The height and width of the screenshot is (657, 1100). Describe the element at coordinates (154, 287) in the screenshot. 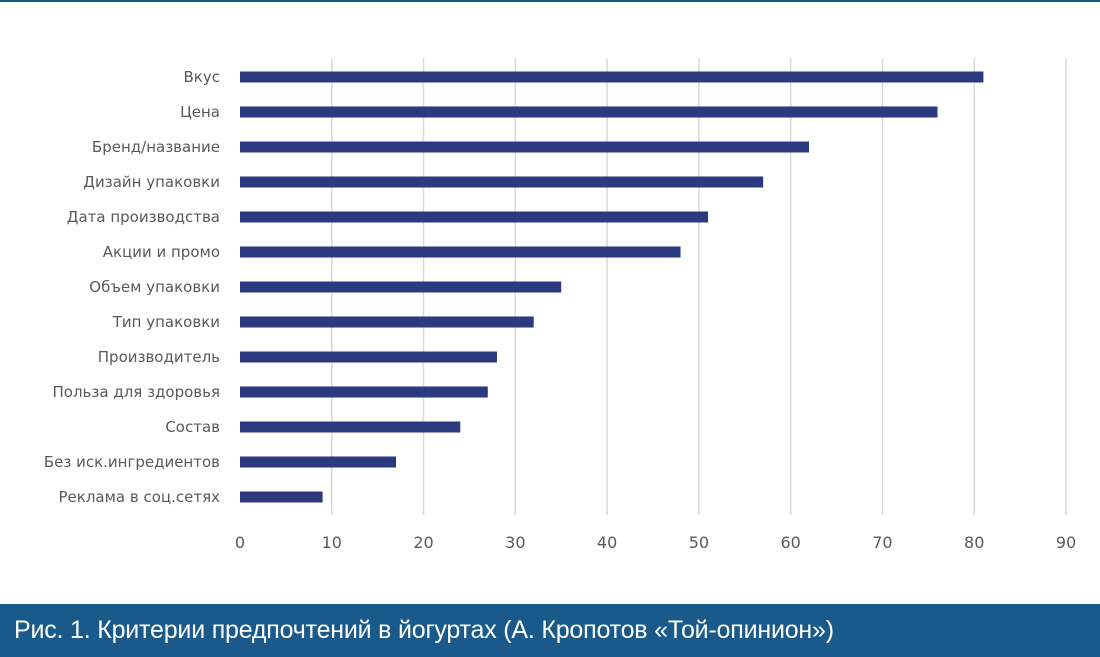

I see `category-label: Объем упаковки` at that location.